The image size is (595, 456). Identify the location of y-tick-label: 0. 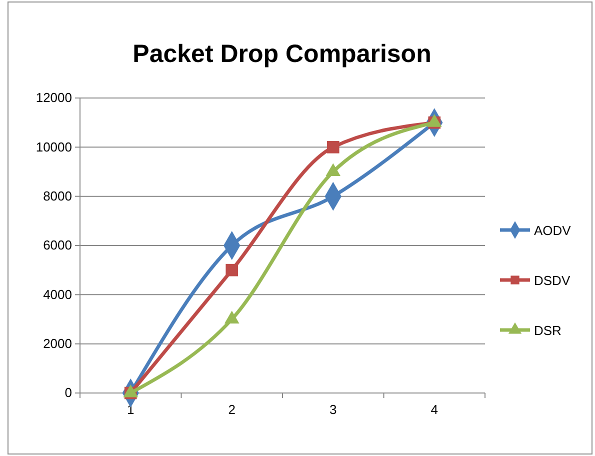
(68, 392).